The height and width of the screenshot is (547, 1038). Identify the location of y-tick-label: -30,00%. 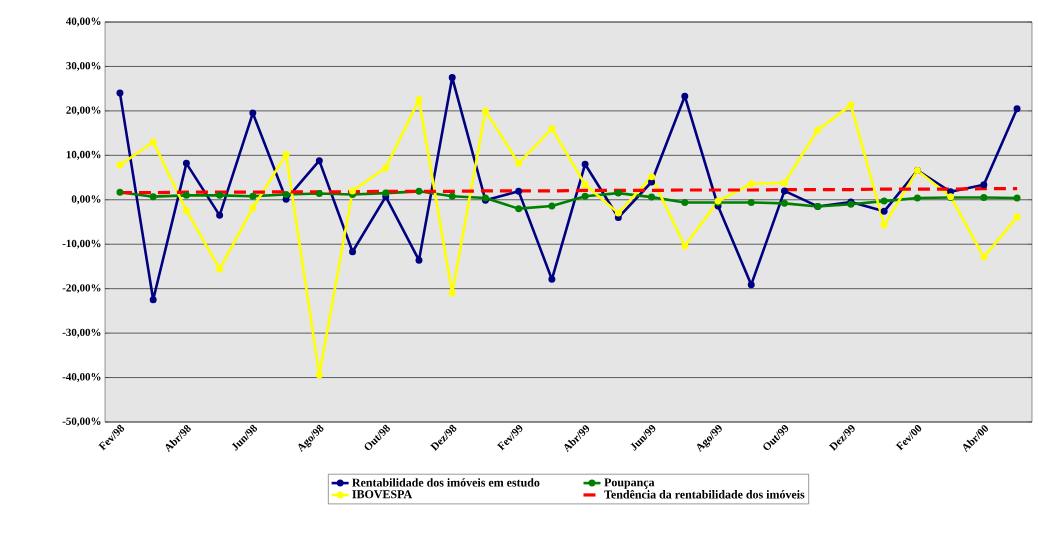
(81, 333).